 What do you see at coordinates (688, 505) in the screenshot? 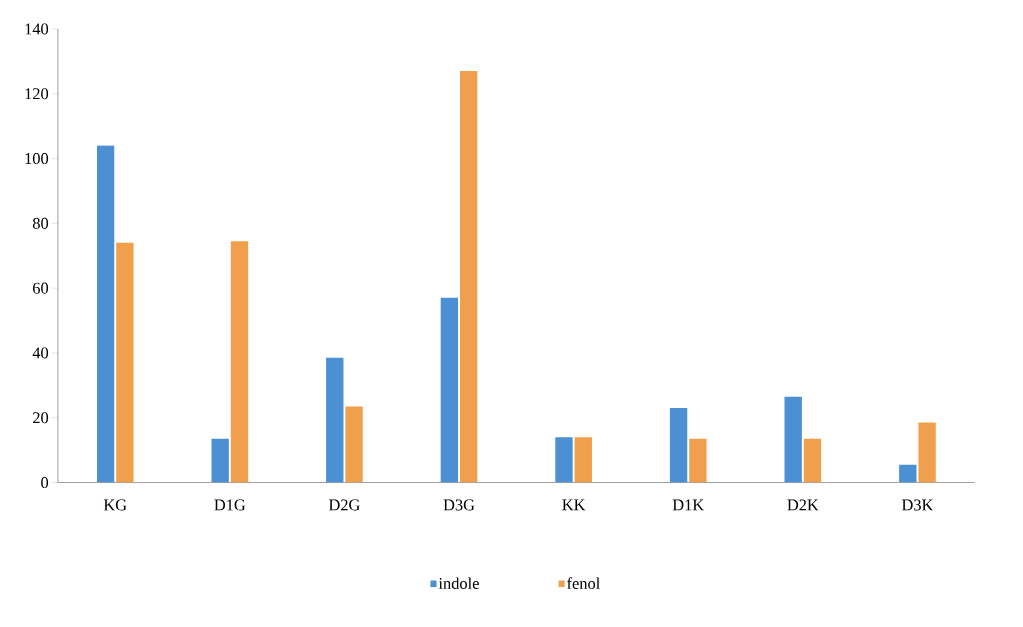
I see `x-tick-label: D1K` at bounding box center [688, 505].